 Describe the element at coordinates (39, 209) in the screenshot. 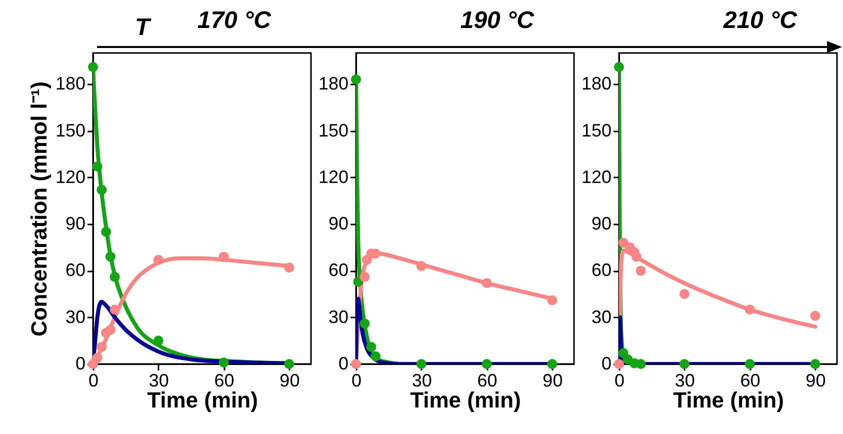

I see `y-axis-title: Concentration (mmol l⁻¹)` at that location.